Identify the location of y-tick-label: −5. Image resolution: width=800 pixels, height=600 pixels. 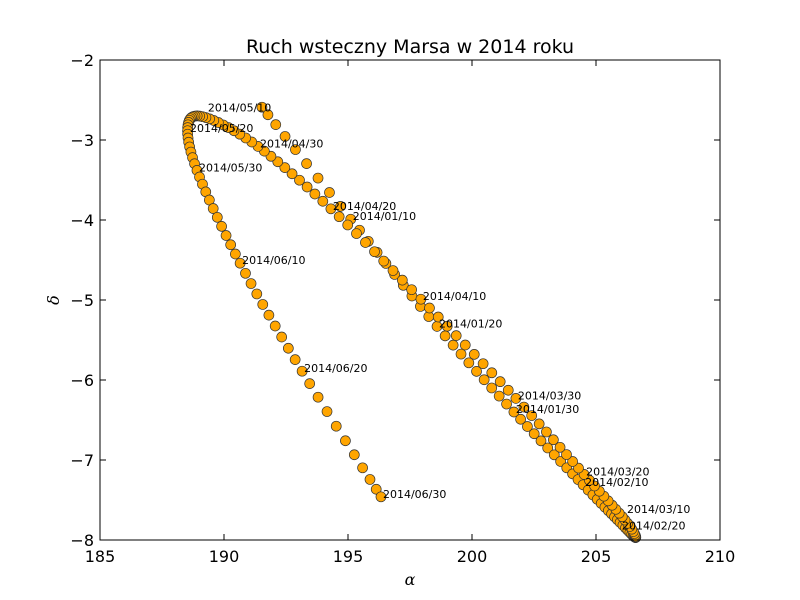
(82, 300).